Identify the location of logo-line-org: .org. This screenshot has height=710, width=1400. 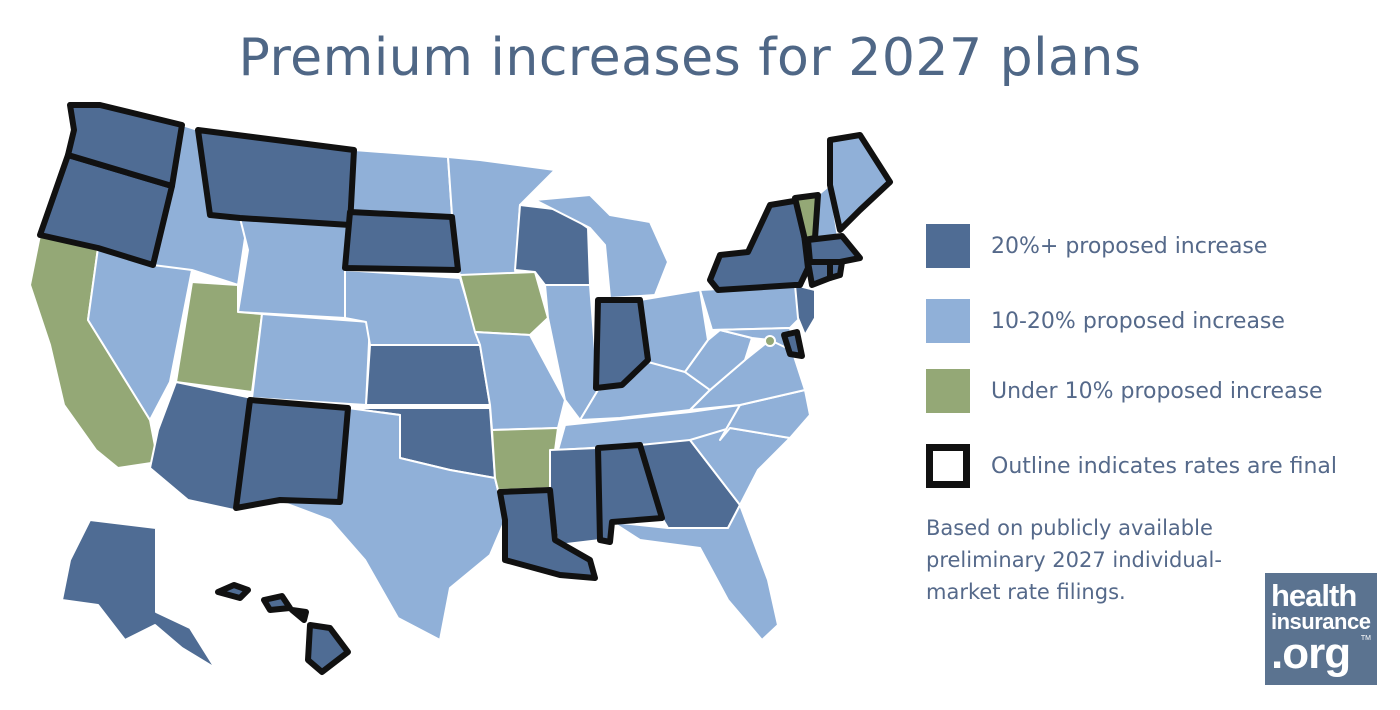
(1311, 653).